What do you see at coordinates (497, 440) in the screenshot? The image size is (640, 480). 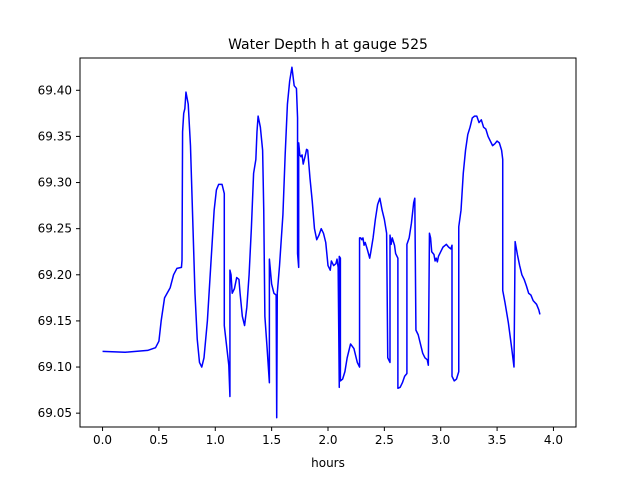 I see `x-tick-label: 3.5` at bounding box center [497, 440].